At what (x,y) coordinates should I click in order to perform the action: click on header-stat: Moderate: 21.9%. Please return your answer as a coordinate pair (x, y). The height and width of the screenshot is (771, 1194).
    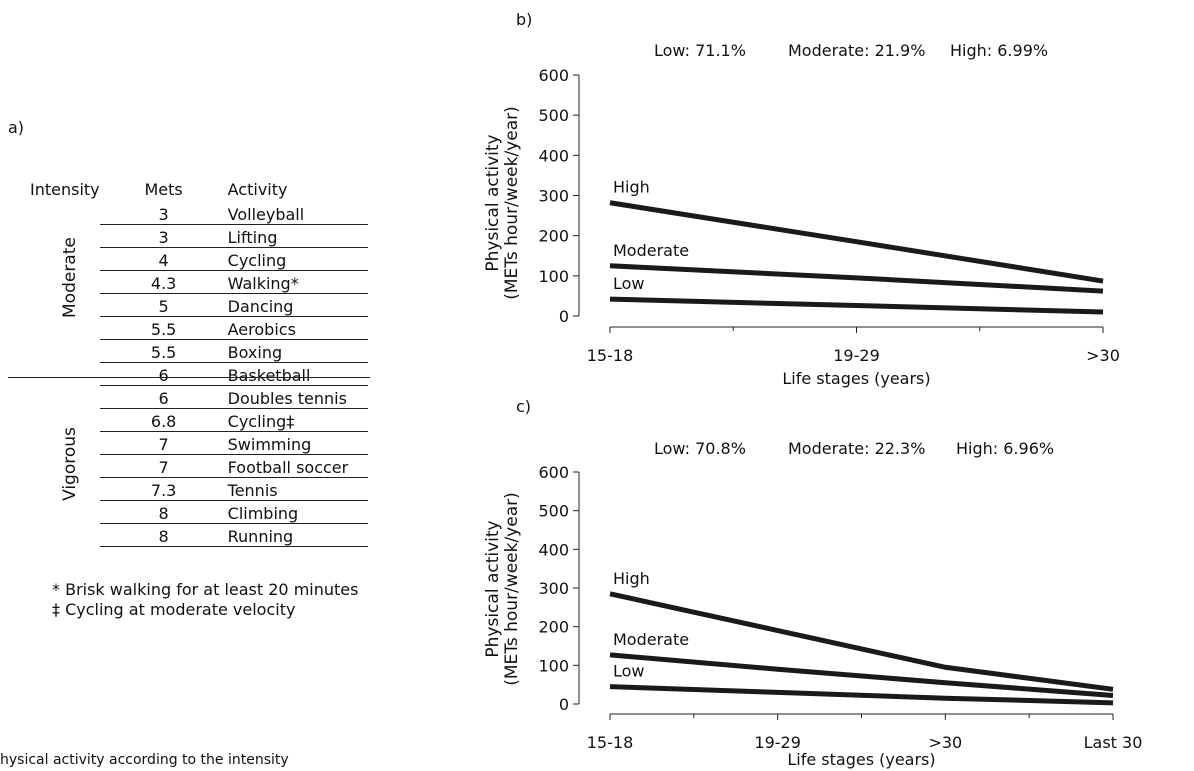
    Looking at the image, I should click on (856, 50).